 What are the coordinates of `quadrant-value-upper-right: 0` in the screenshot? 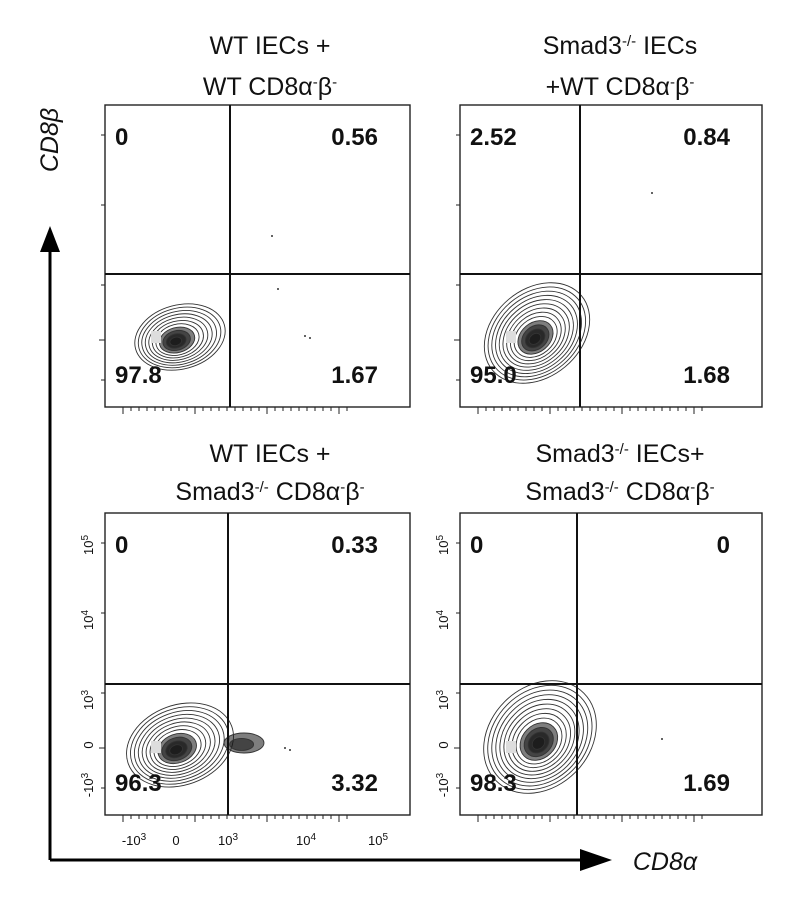 It's located at (723, 545).